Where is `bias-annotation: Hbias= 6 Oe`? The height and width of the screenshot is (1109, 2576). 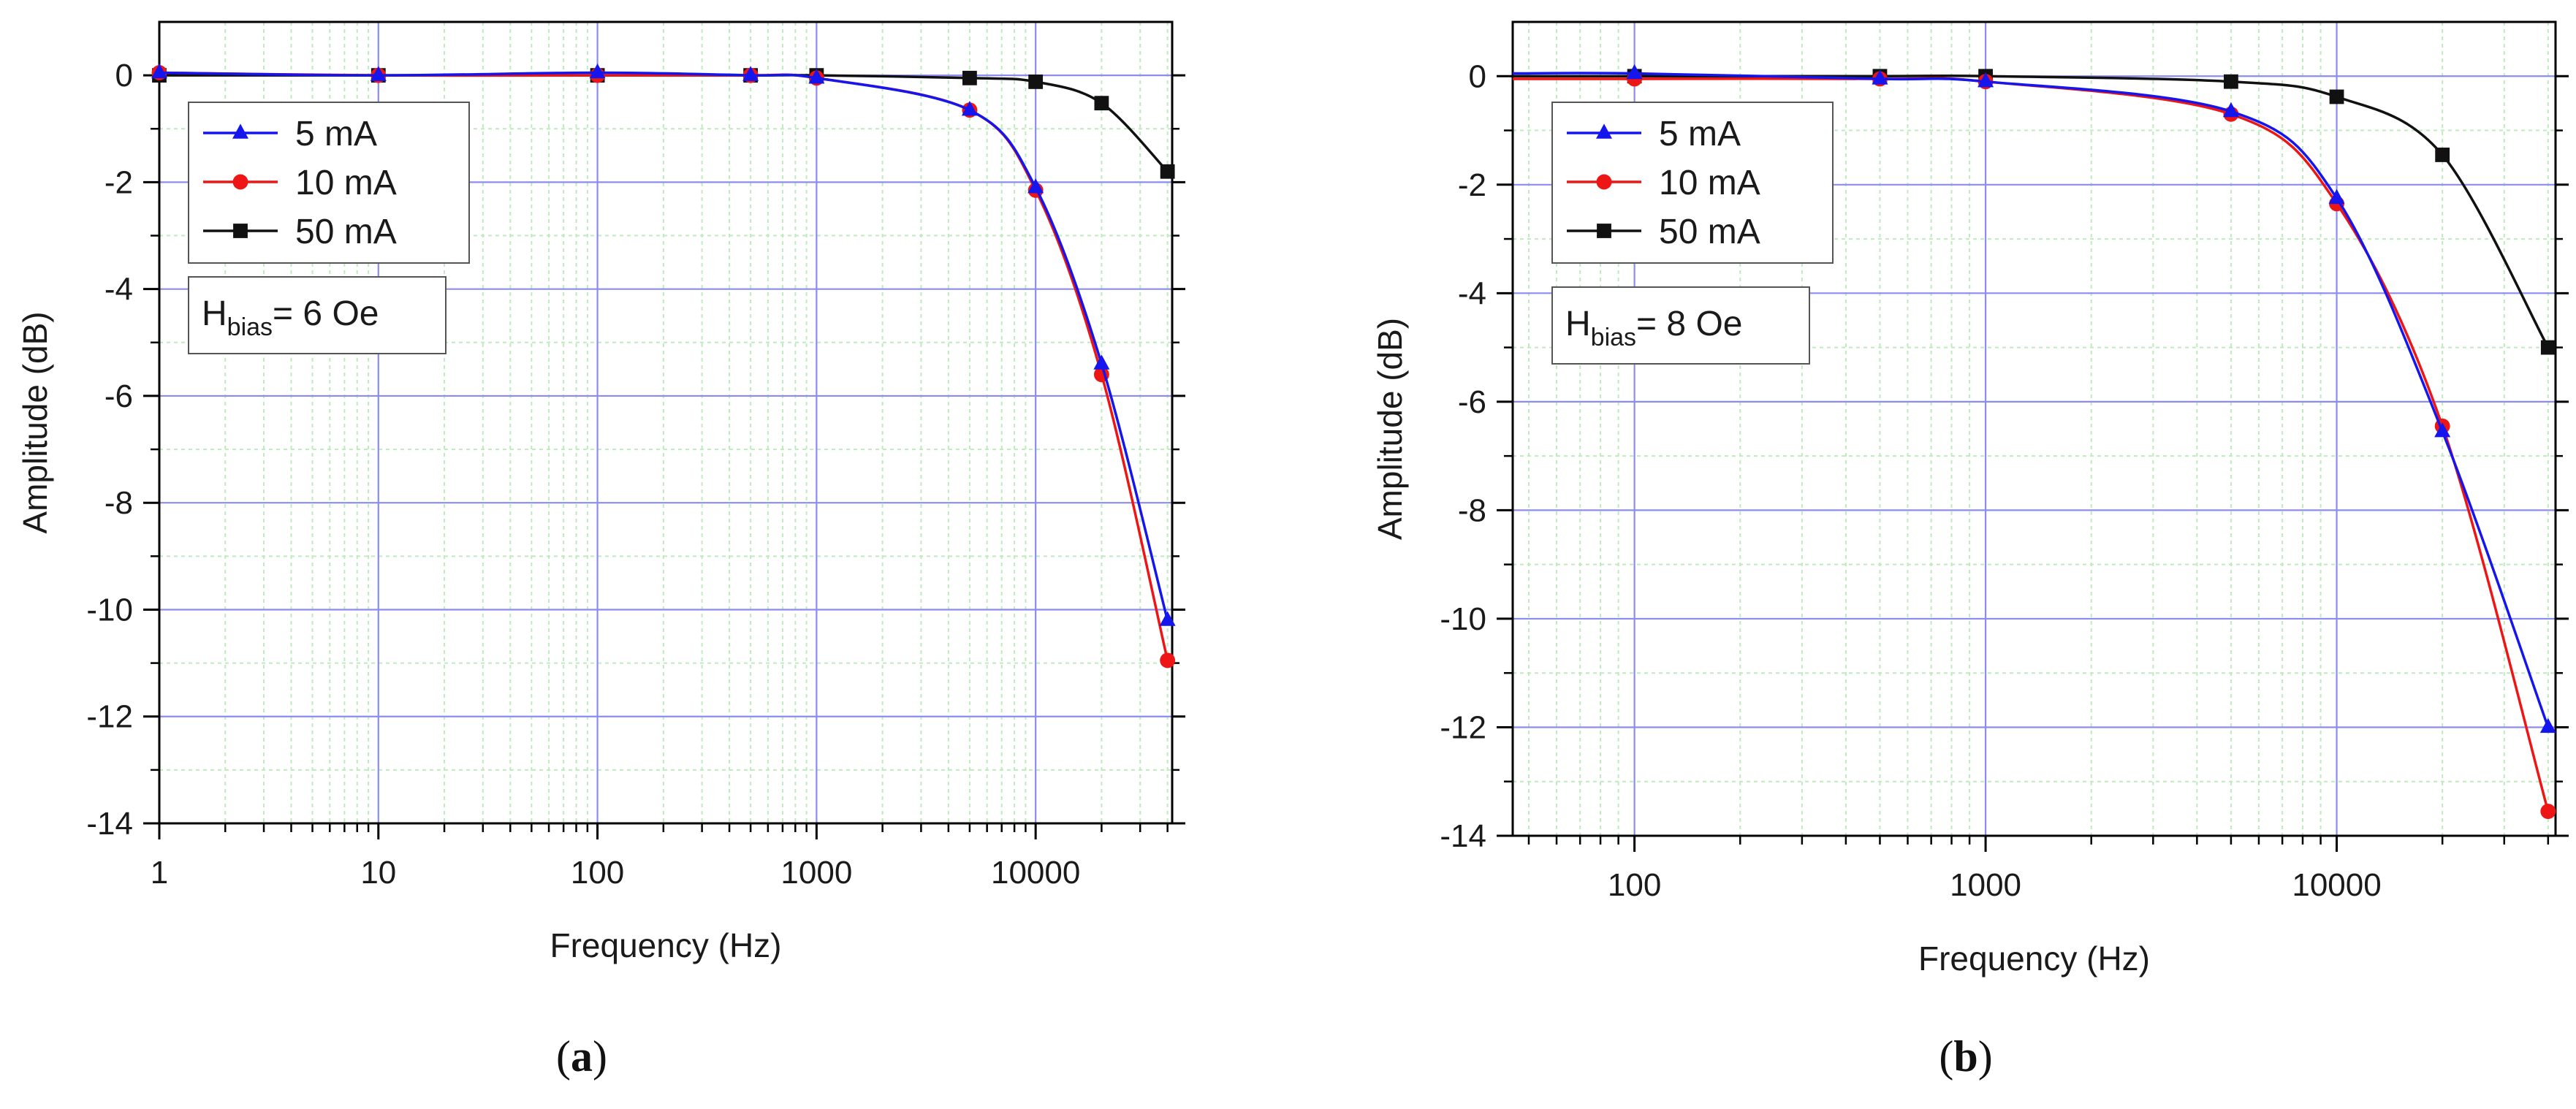
bias-annotation: Hbias= 6 Oe is located at coordinates (317, 315).